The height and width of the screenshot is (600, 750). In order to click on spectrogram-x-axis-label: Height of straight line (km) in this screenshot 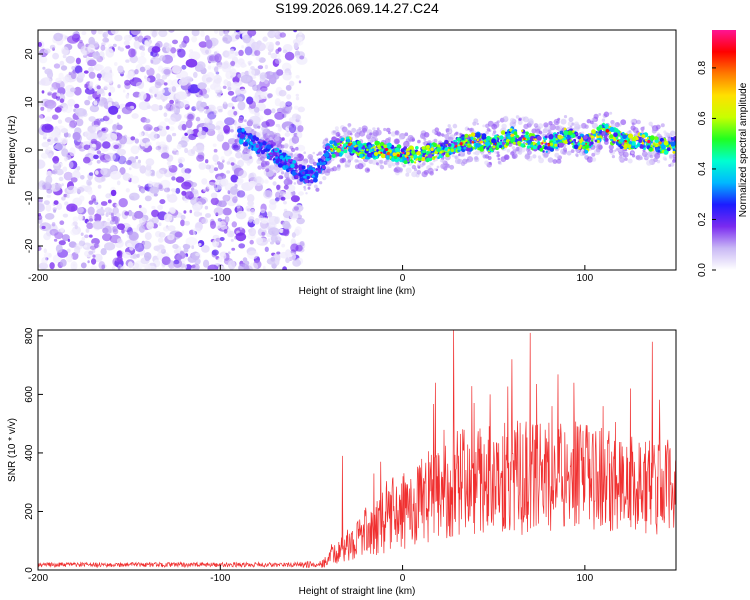, I will do `click(357, 291)`.